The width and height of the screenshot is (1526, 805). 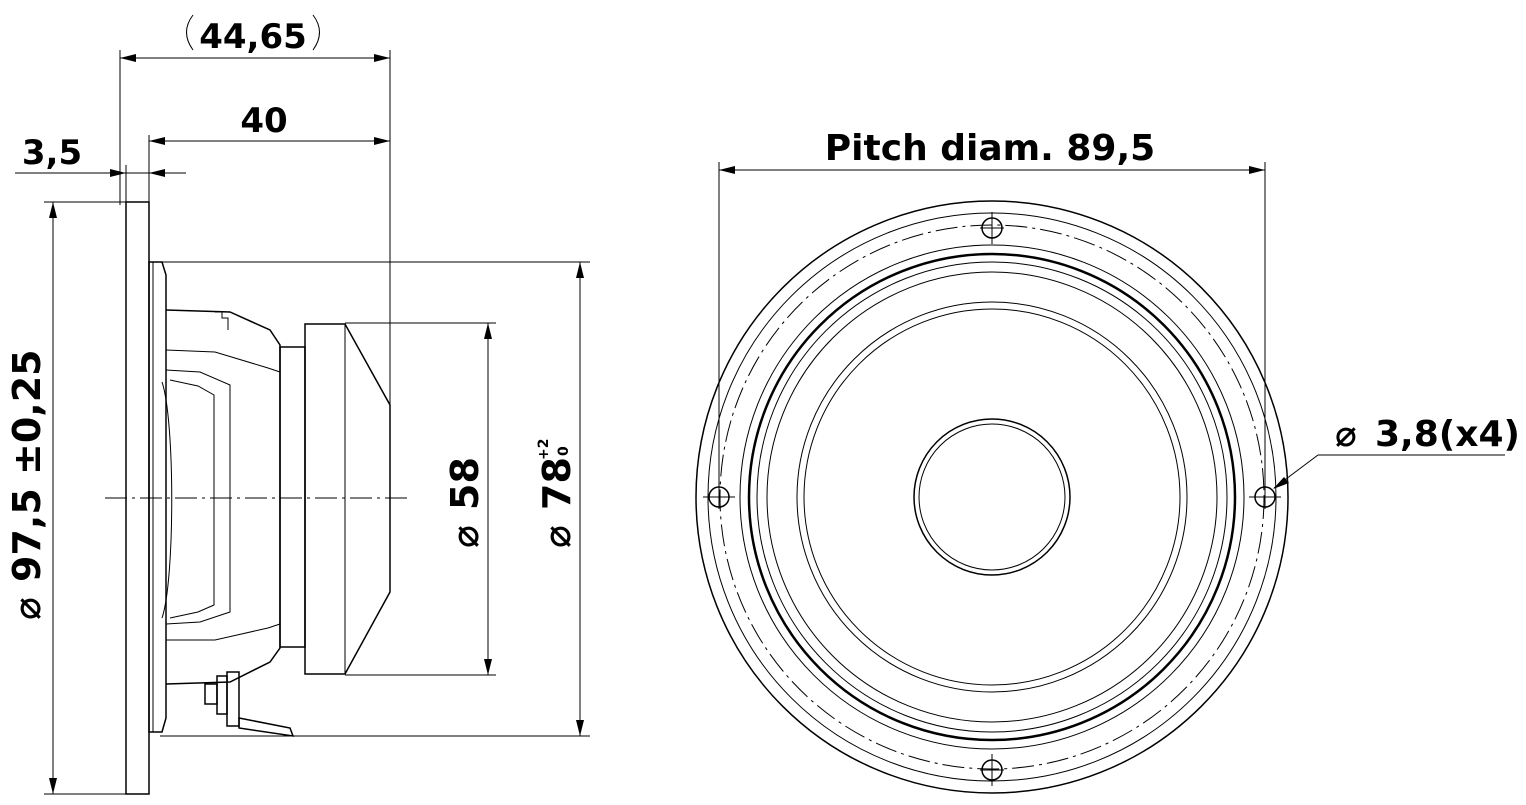 I want to click on dust-cap-outer, so click(x=992, y=497).